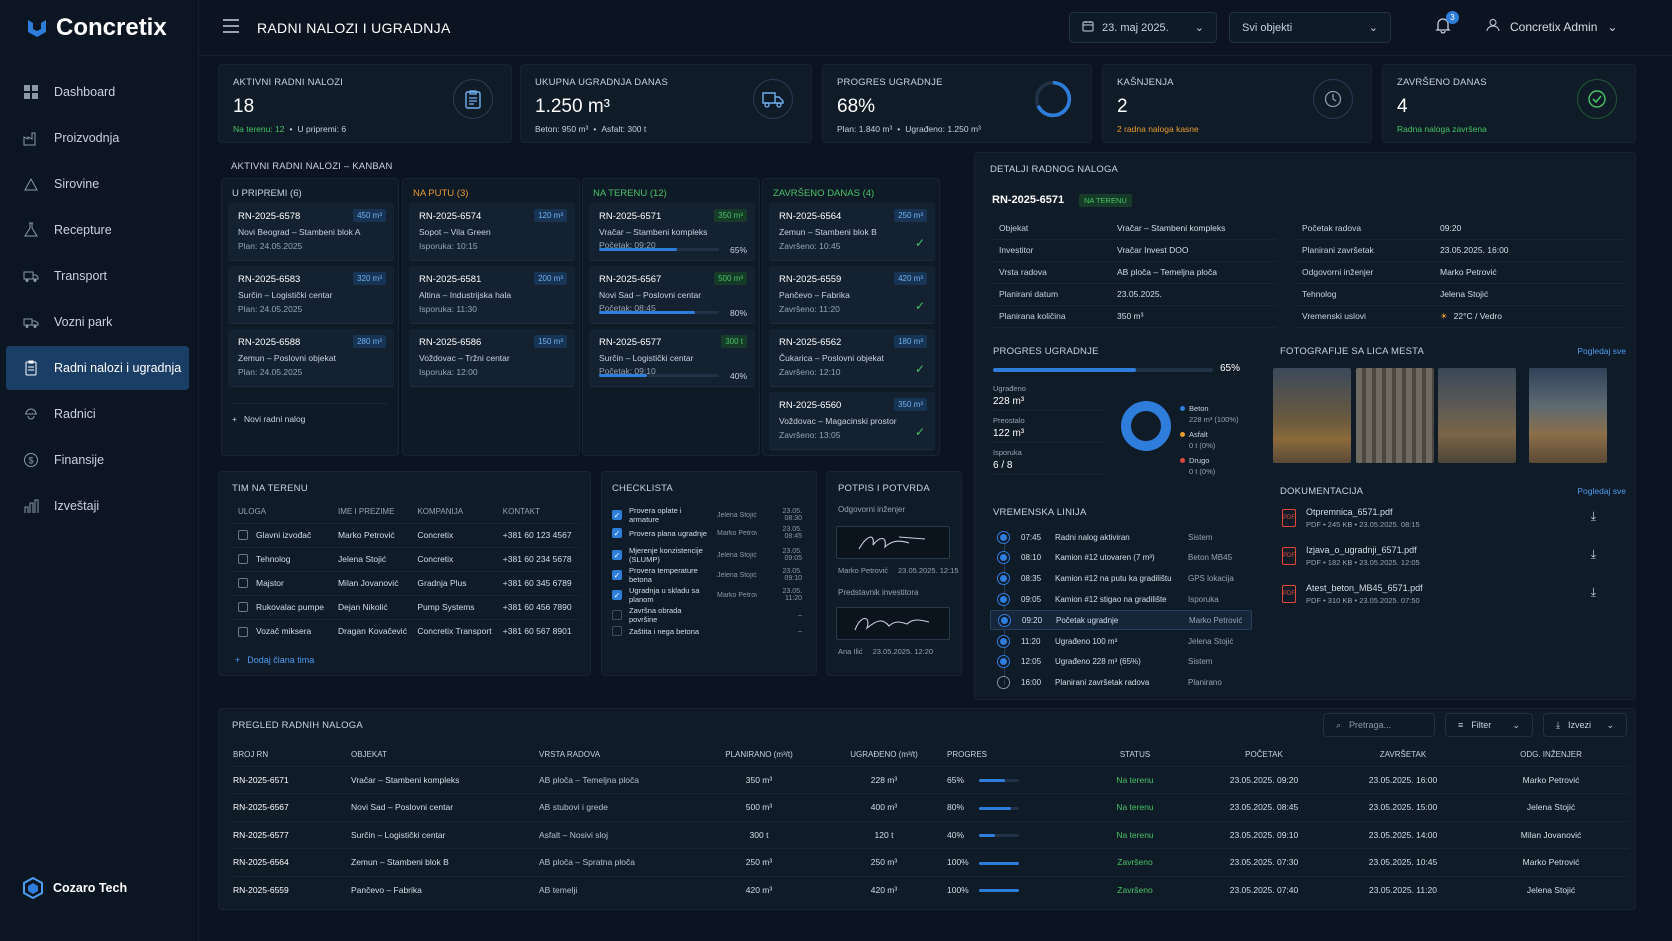 The width and height of the screenshot is (1672, 941). Describe the element at coordinates (310, 413) in the screenshot. I see `new-order-button: + Novi radni nalog` at that location.